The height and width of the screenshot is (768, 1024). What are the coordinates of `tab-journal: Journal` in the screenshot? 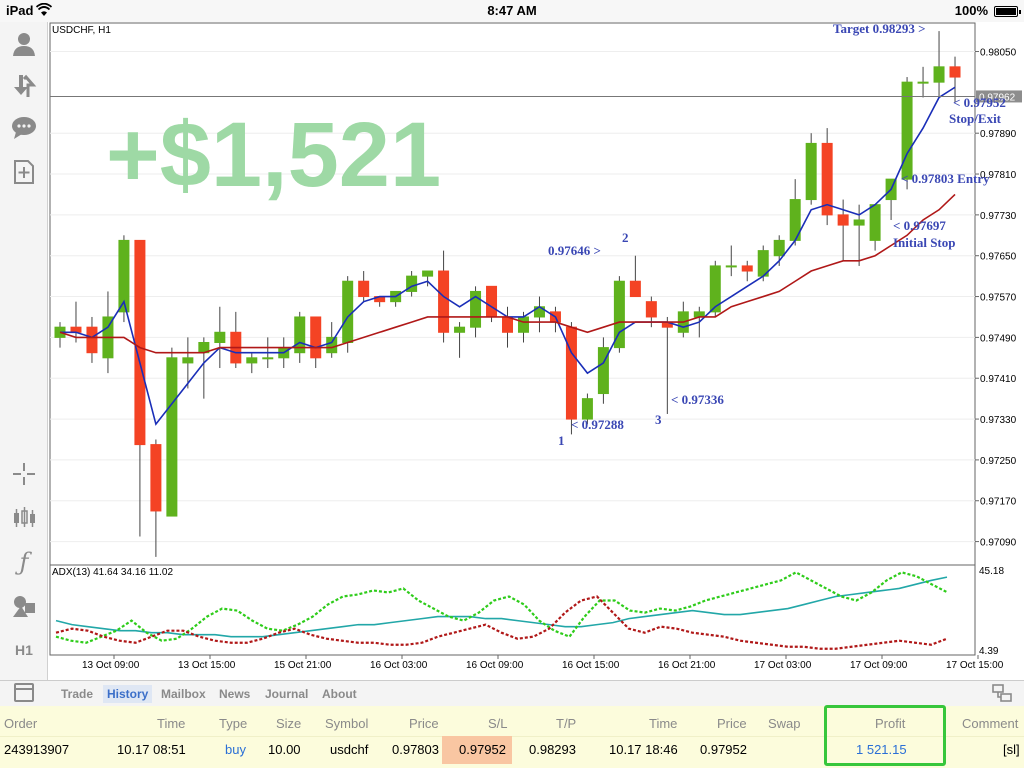 It's located at (287, 694).